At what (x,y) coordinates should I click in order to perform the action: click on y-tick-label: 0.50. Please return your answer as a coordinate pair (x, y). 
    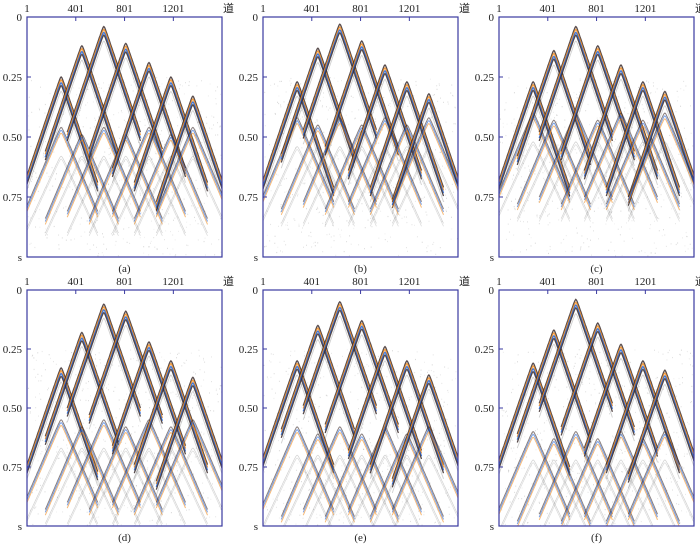
    Looking at the image, I should click on (249, 138).